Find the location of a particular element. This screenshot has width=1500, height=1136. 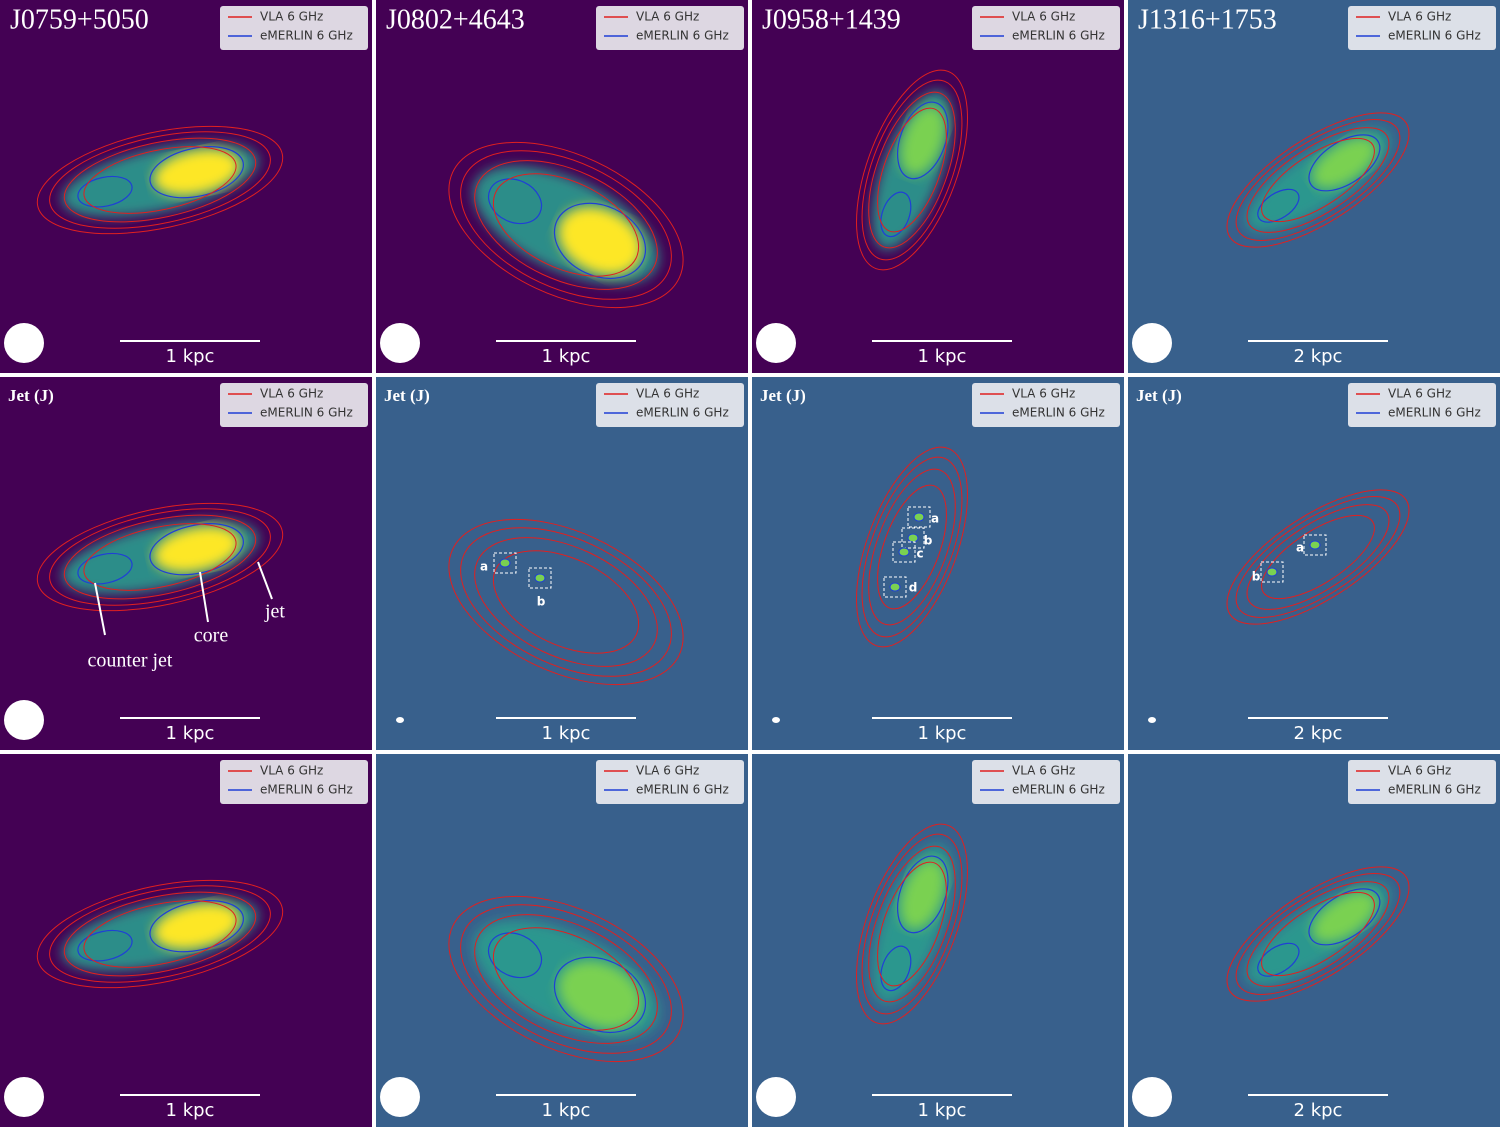

panel: VLA 6 GHz eMERLIN 6 GHz 2 kpc is located at coordinates (1314, 940).